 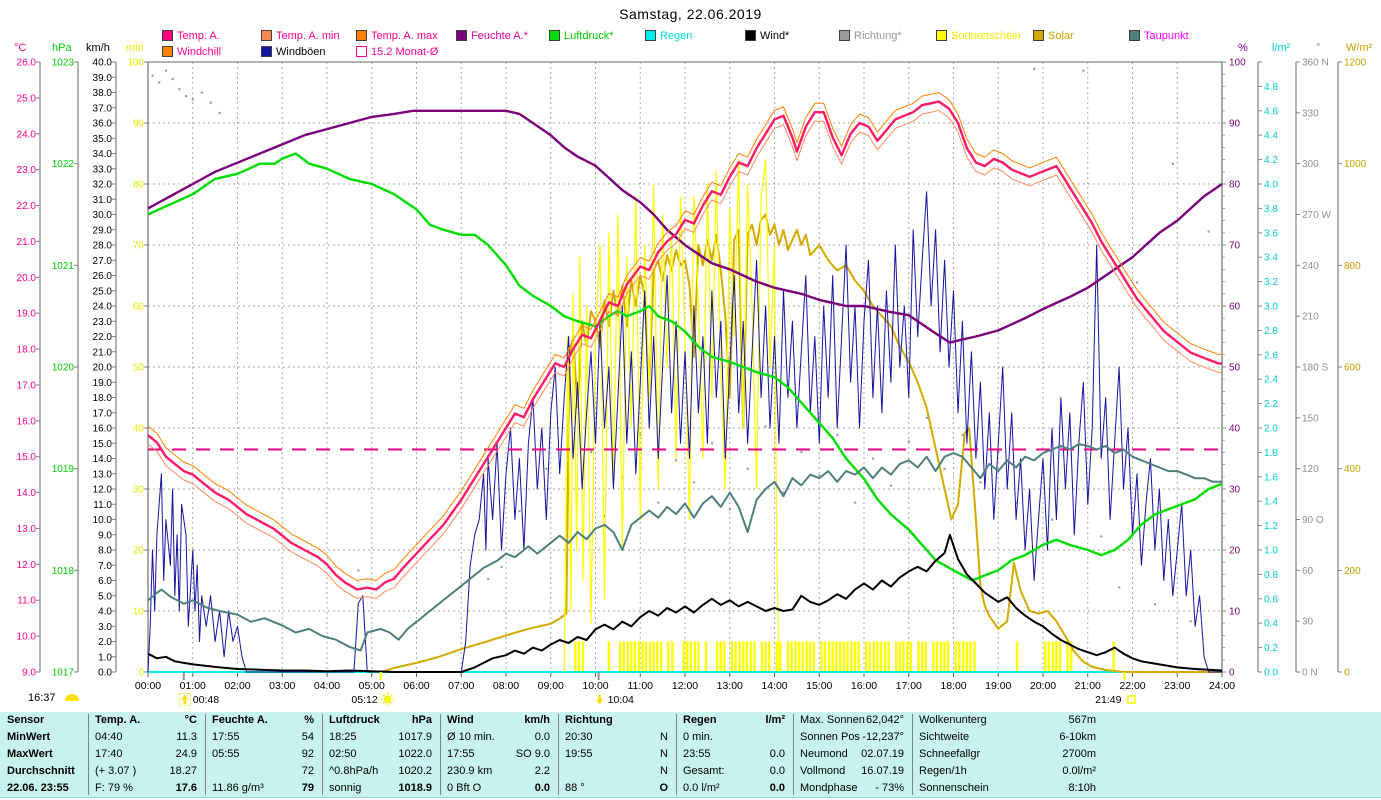 What do you see at coordinates (953, 720) in the screenshot?
I see `stats-cell-label: Wolkenunterg` at bounding box center [953, 720].